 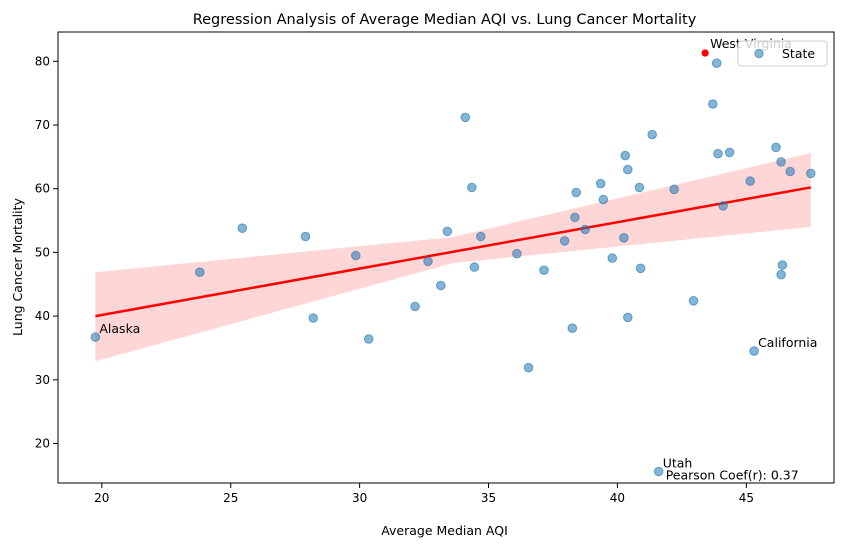 I want to click on pearson-coefficient-text: Pearson Coef(r): 0.37, so click(x=732, y=475).